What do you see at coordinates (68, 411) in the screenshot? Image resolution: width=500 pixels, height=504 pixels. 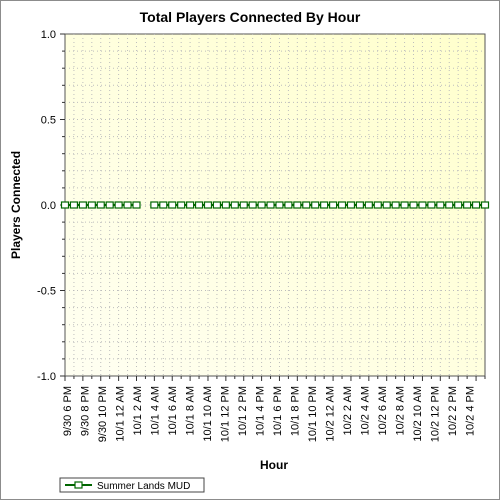 I see `x-tick-label: 9/30 6 PM` at bounding box center [68, 411].